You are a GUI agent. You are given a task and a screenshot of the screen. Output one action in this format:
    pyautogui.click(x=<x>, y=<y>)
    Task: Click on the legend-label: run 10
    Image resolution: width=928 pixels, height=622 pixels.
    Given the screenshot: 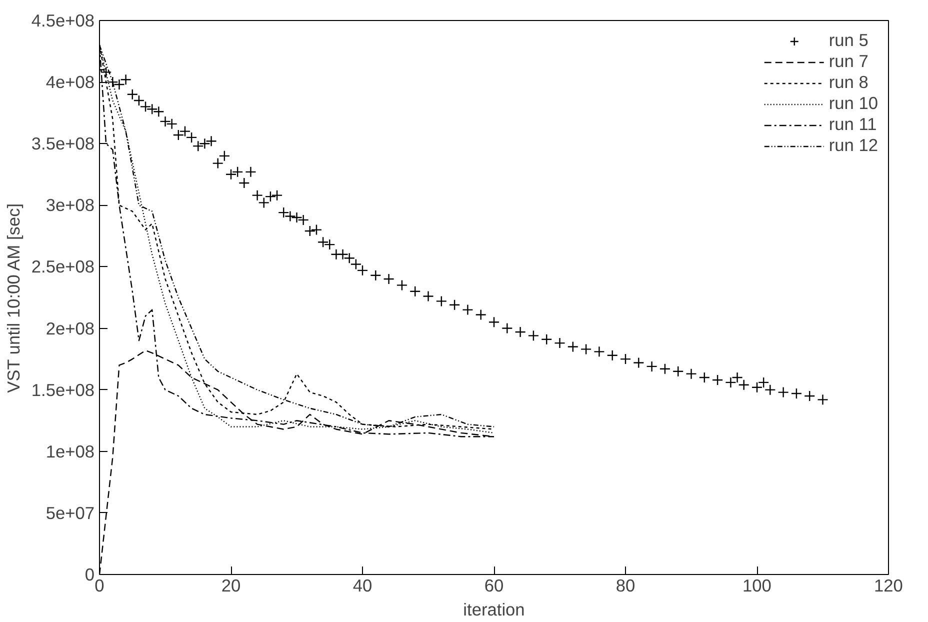 What is the action you would take?
    pyautogui.click(x=853, y=103)
    